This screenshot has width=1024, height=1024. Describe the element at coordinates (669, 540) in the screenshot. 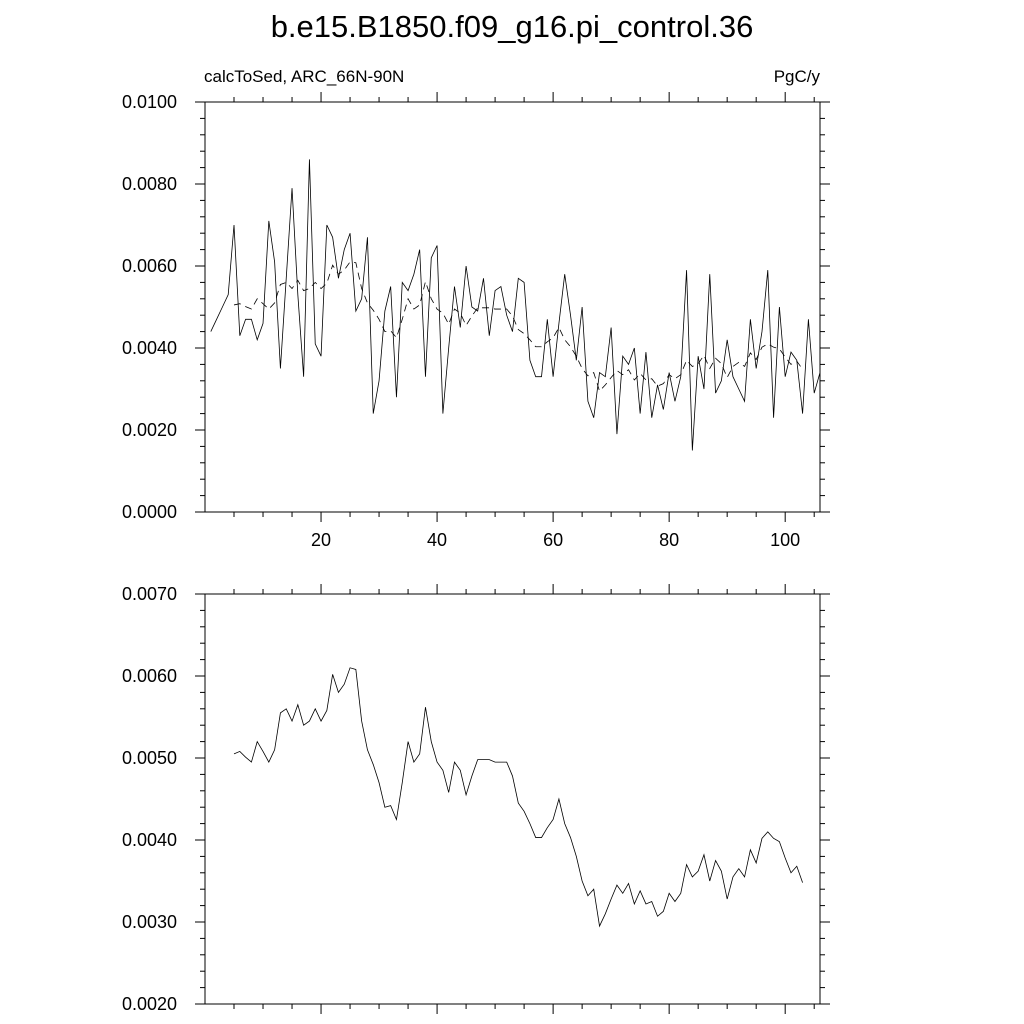

I see `top-x-tick-label: 80` at that location.